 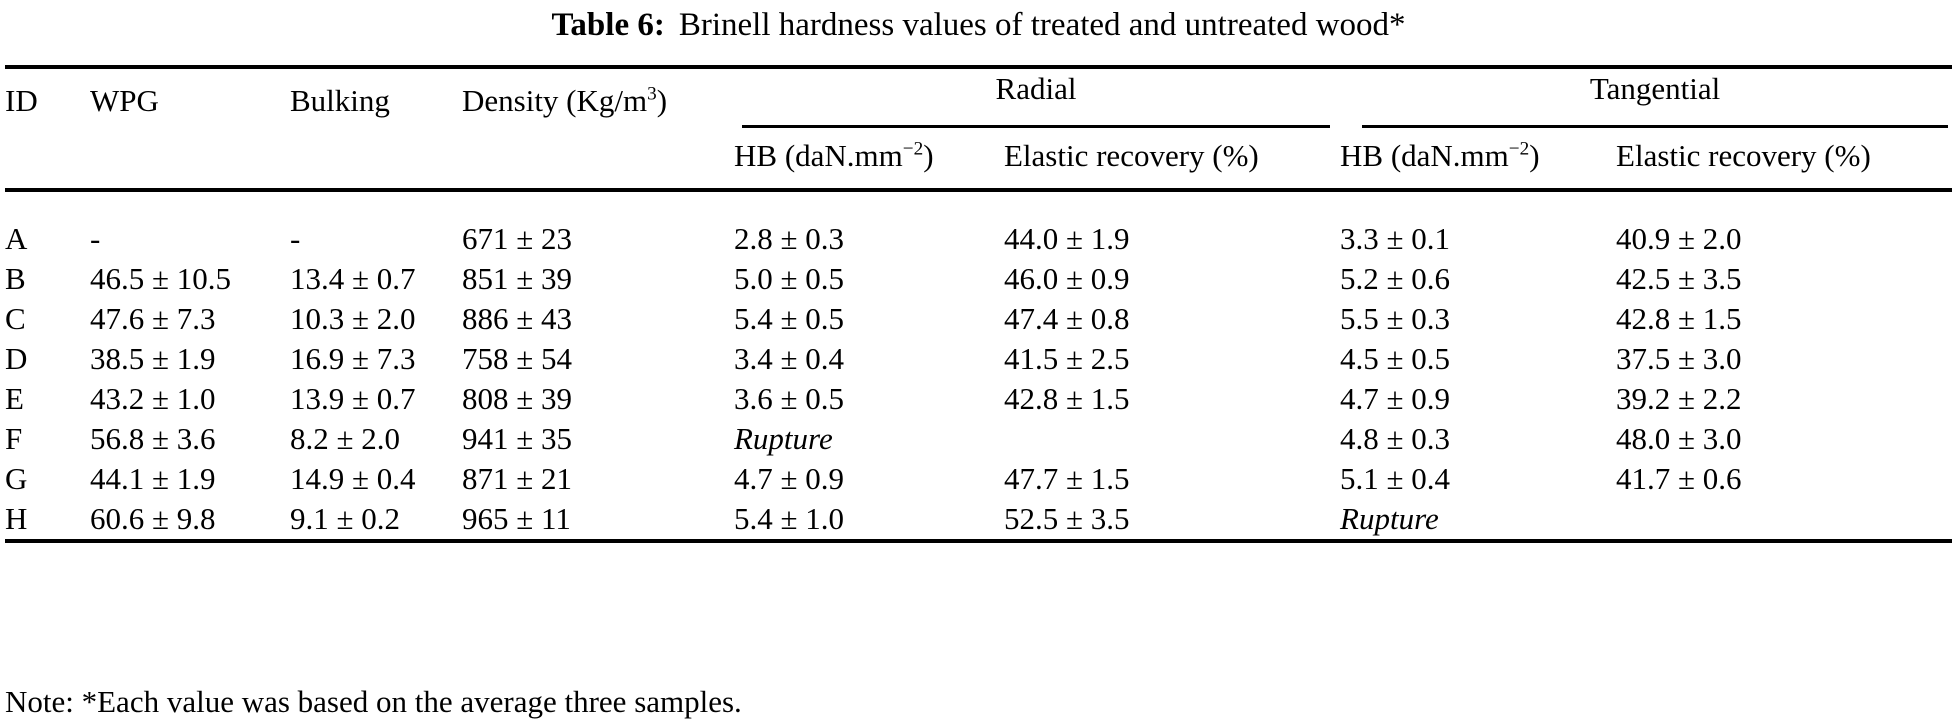 What do you see at coordinates (15, 318) in the screenshot?
I see `cell-id: C` at bounding box center [15, 318].